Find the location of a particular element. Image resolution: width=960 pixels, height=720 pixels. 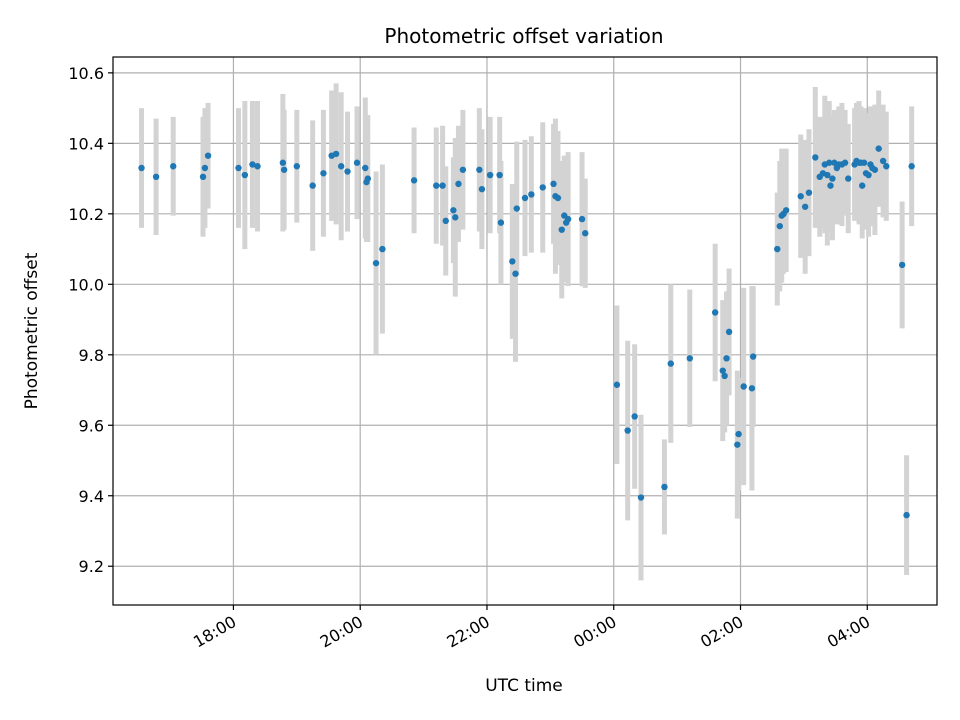

y-tick-label: 9.6 is located at coordinates (91, 425).